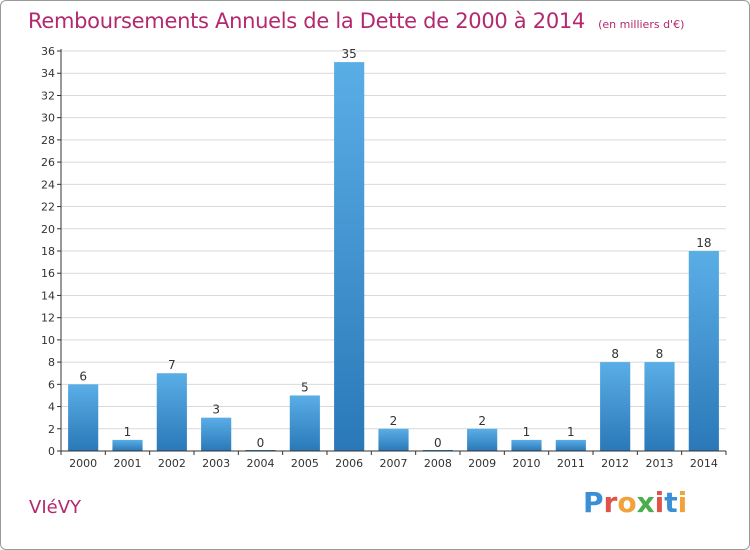  What do you see at coordinates (645, 502) in the screenshot?
I see `logo-letter: x` at bounding box center [645, 502].